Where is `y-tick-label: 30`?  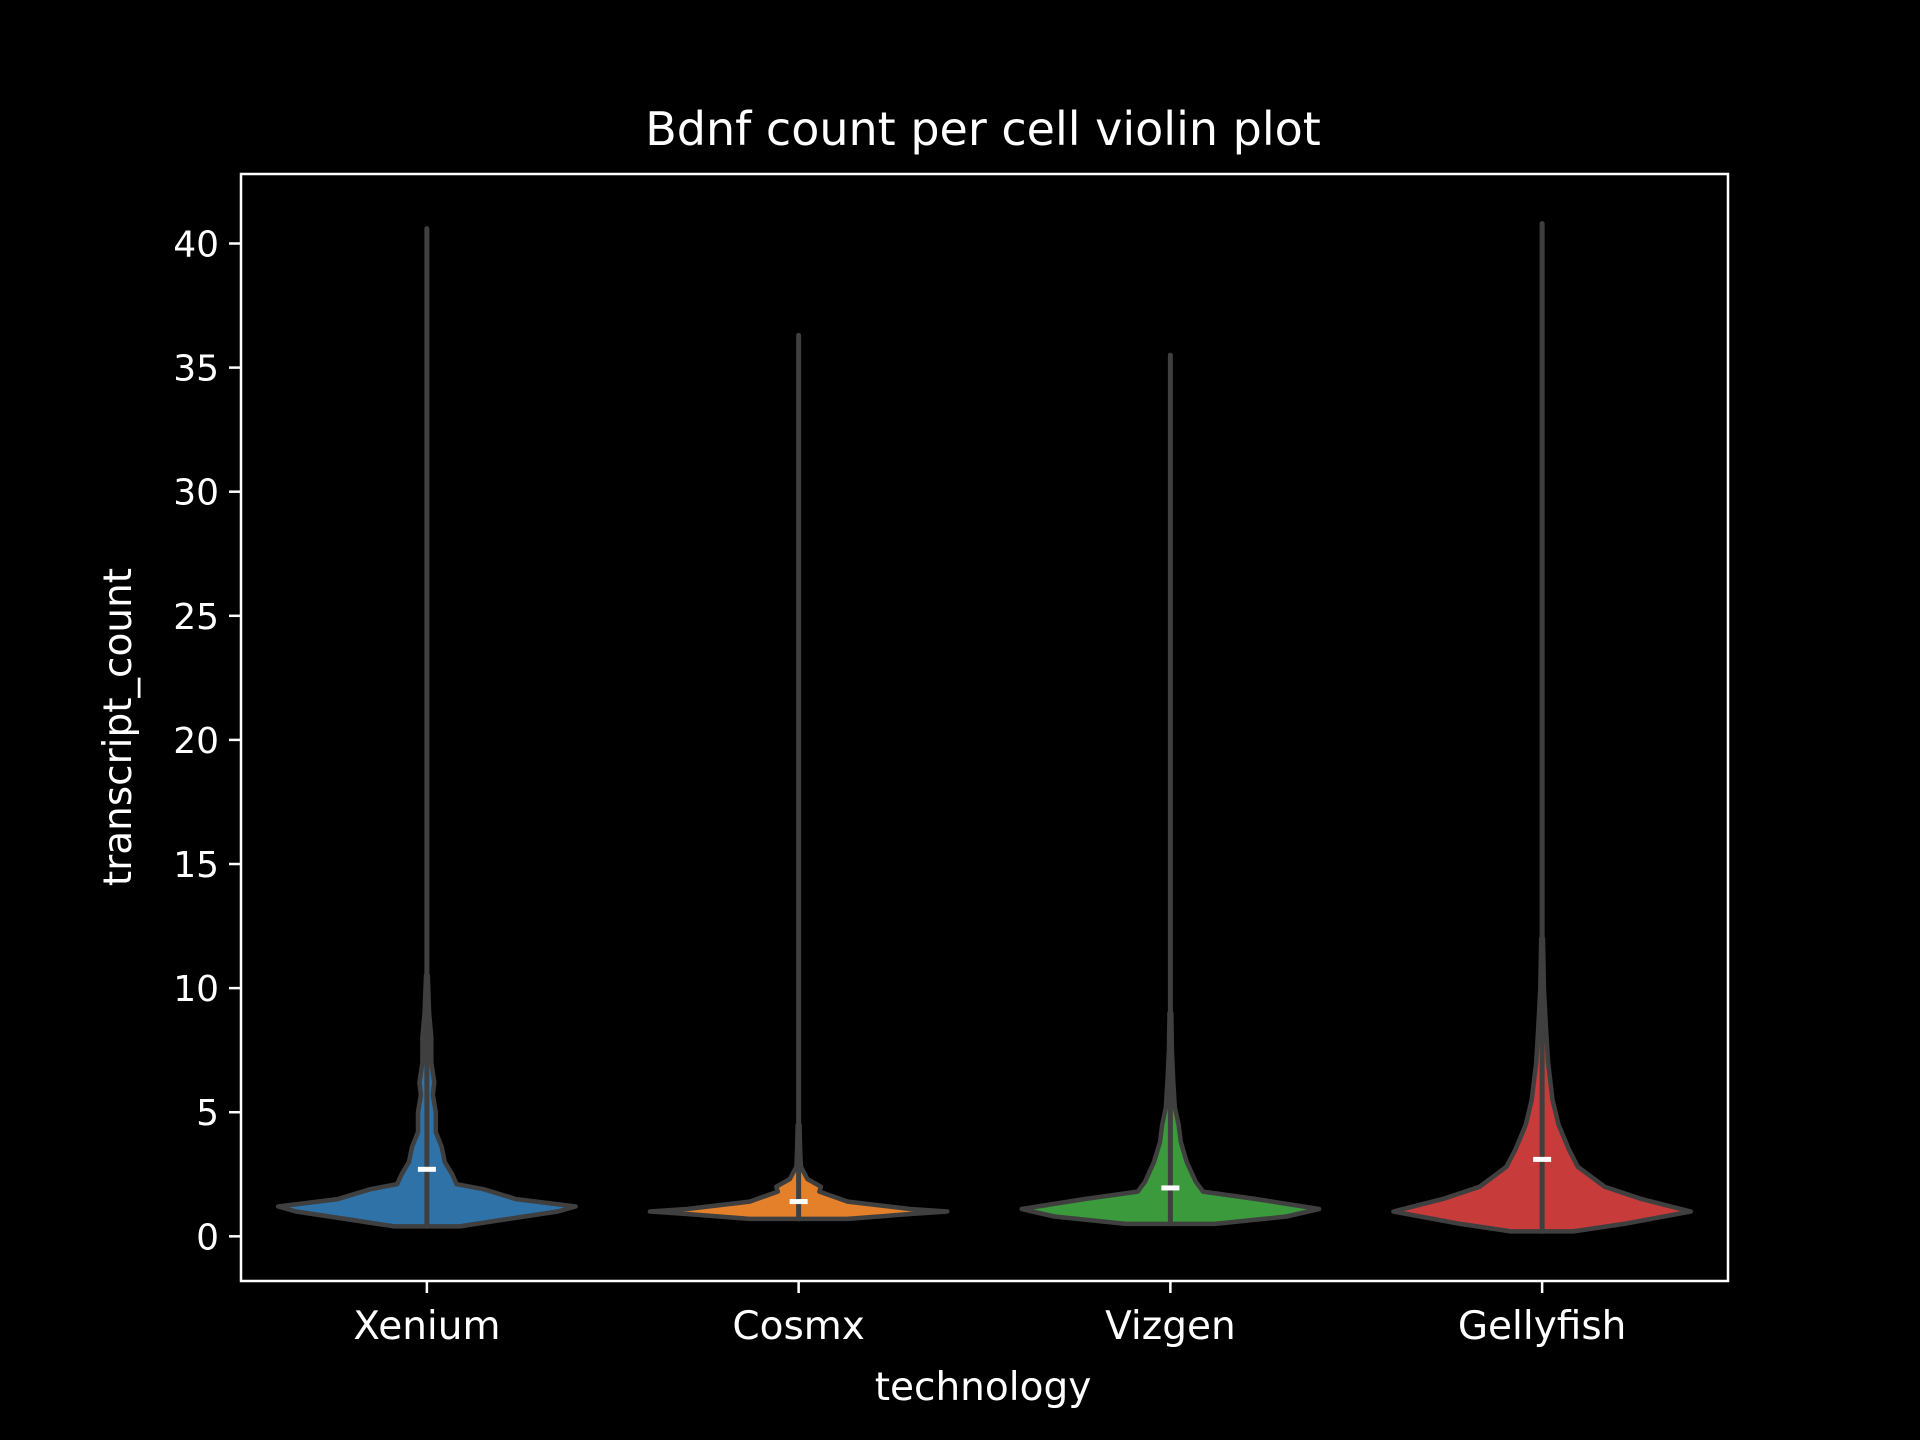
y-tick-label: 30 is located at coordinates (196, 493).